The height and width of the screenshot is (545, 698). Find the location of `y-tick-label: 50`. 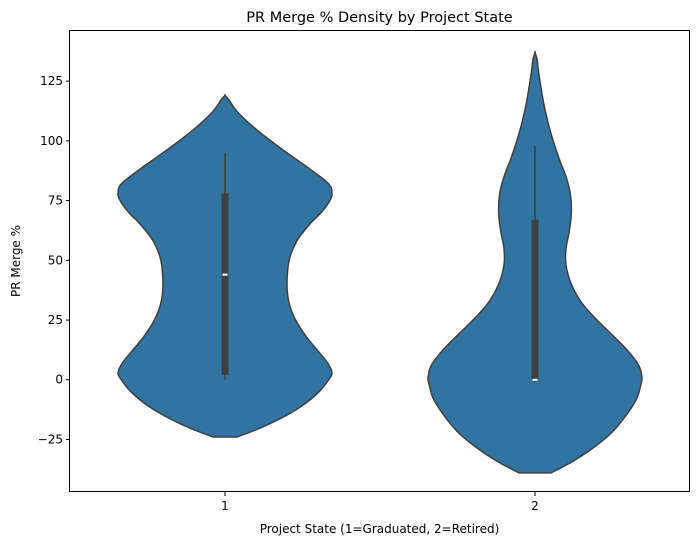

y-tick-label: 50 is located at coordinates (55, 260).